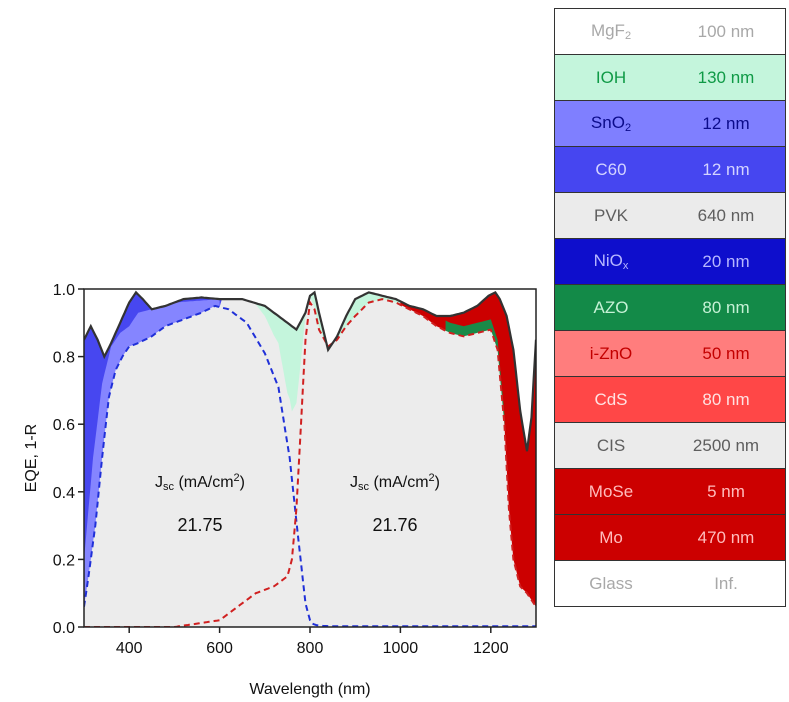 This screenshot has height=702, width=789. I want to click on layer-name: i-ZnO, so click(611, 353).